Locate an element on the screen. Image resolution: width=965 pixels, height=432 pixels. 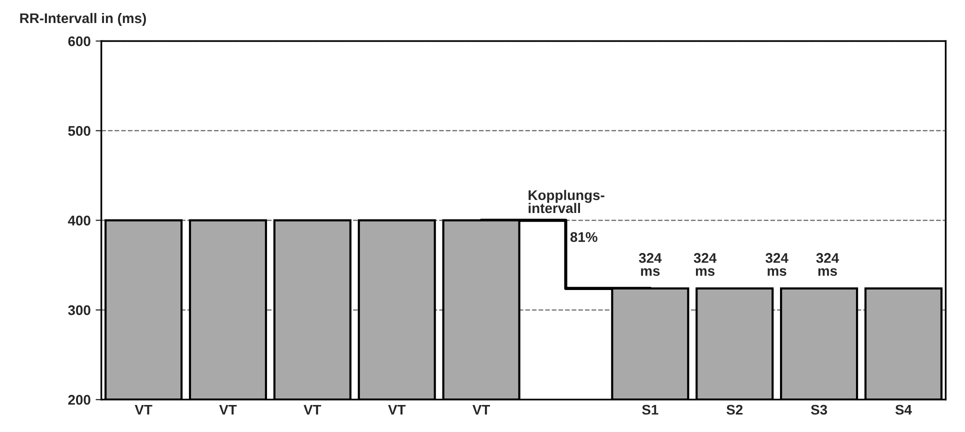
x-tick-label: S2 is located at coordinates (734, 409).